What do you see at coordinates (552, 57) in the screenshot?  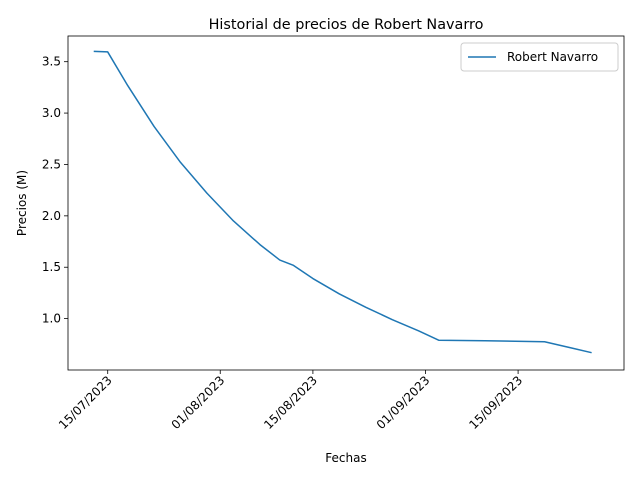 I see `legend-label: Robert Navarro` at bounding box center [552, 57].